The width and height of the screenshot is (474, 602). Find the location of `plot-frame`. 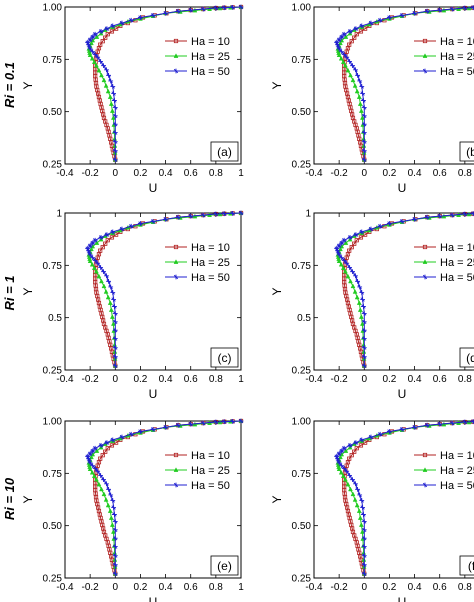

plot-frame is located at coordinates (153, 499).